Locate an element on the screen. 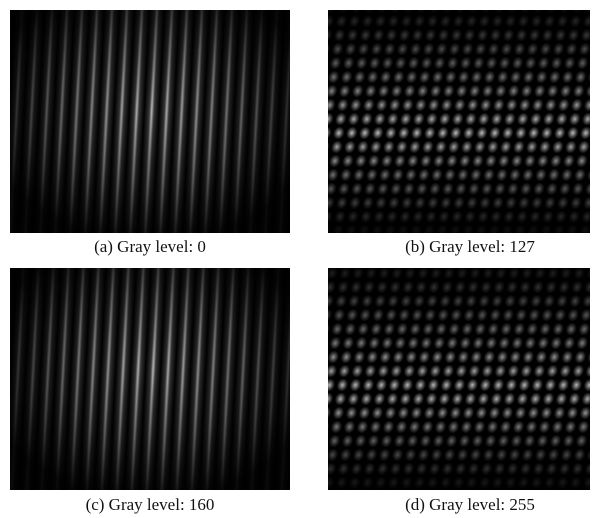 Image resolution: width=597 pixels, height=518 pixels. caption: (b) Gray level: 127 is located at coordinates (470, 246).